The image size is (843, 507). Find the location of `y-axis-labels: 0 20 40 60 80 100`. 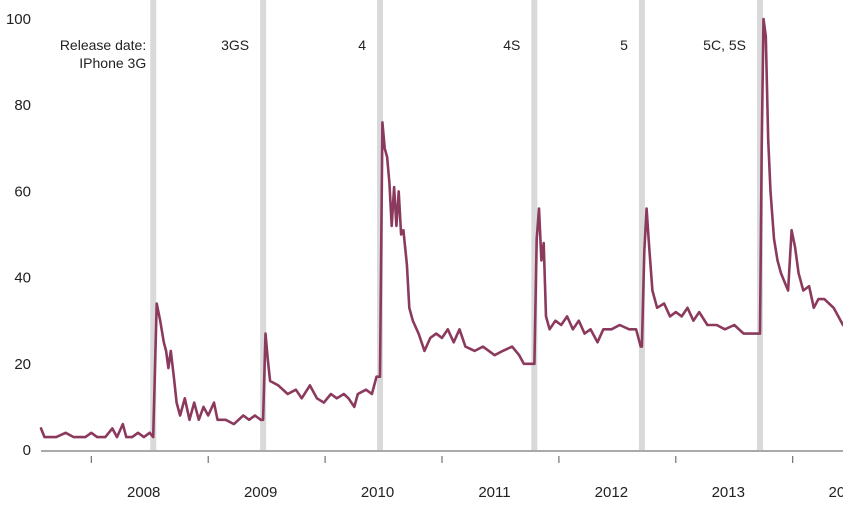

y-axis-labels: 0 20 40 60 80 100 is located at coordinates (18, 235).